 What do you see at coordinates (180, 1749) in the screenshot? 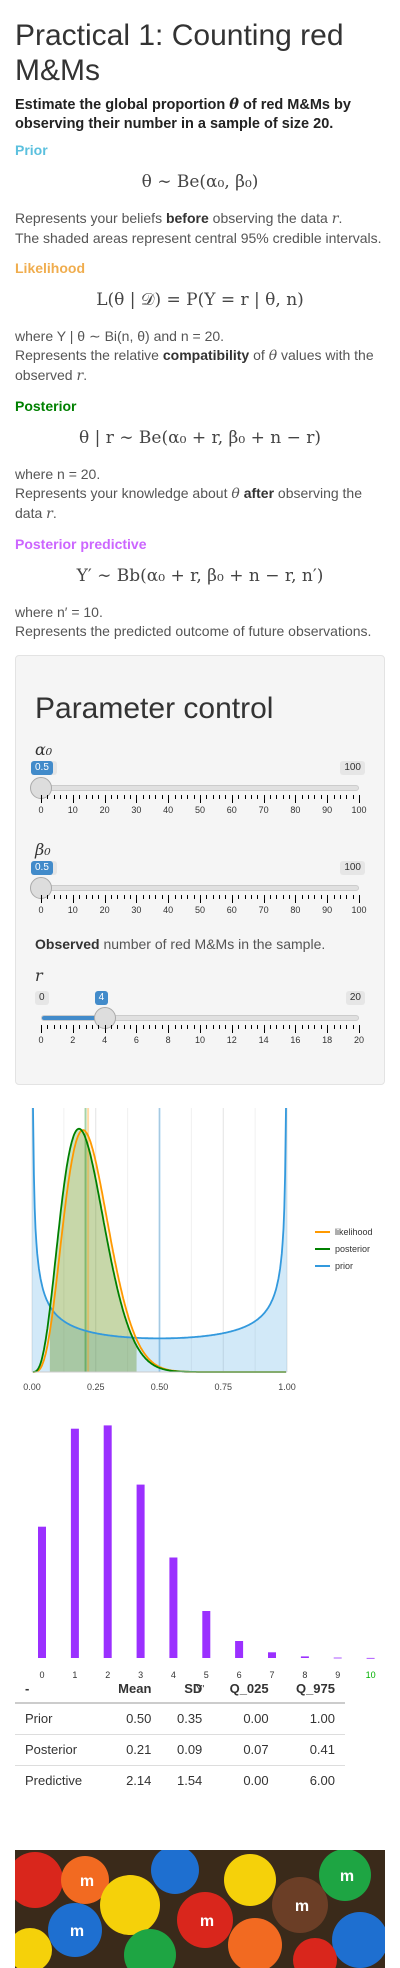
I see `table-row: Posterior 0.21 0.09 0.07 0.41` at bounding box center [180, 1749].